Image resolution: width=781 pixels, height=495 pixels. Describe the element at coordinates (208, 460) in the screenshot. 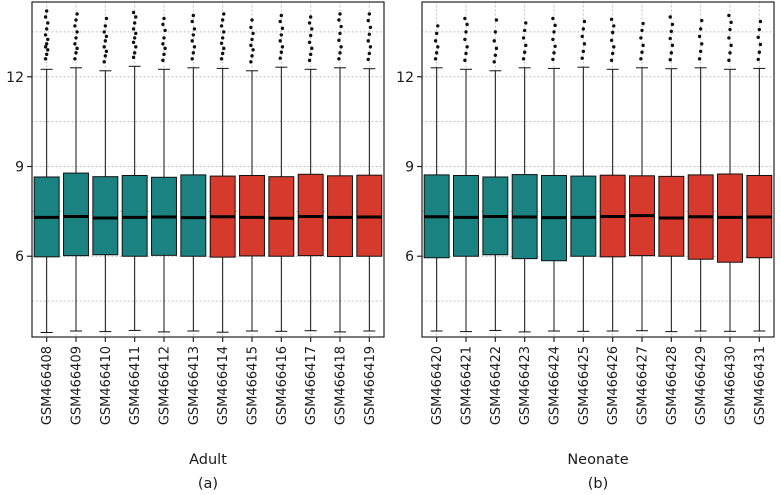

I see `x-axis-title: Adult` at that location.